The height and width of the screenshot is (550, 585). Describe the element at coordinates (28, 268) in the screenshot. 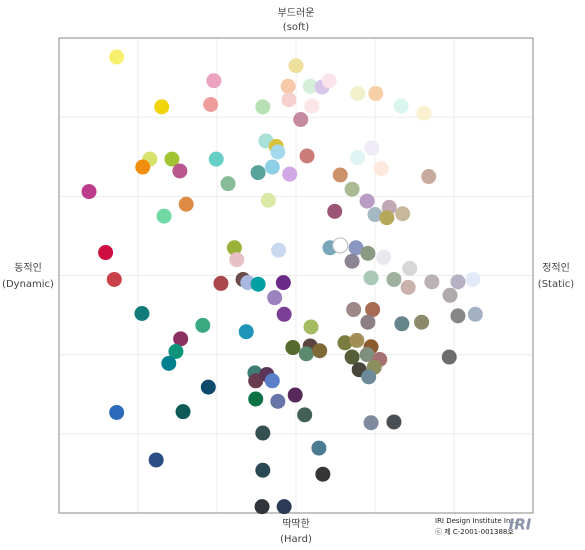

I see `left-label: 동적인` at that location.